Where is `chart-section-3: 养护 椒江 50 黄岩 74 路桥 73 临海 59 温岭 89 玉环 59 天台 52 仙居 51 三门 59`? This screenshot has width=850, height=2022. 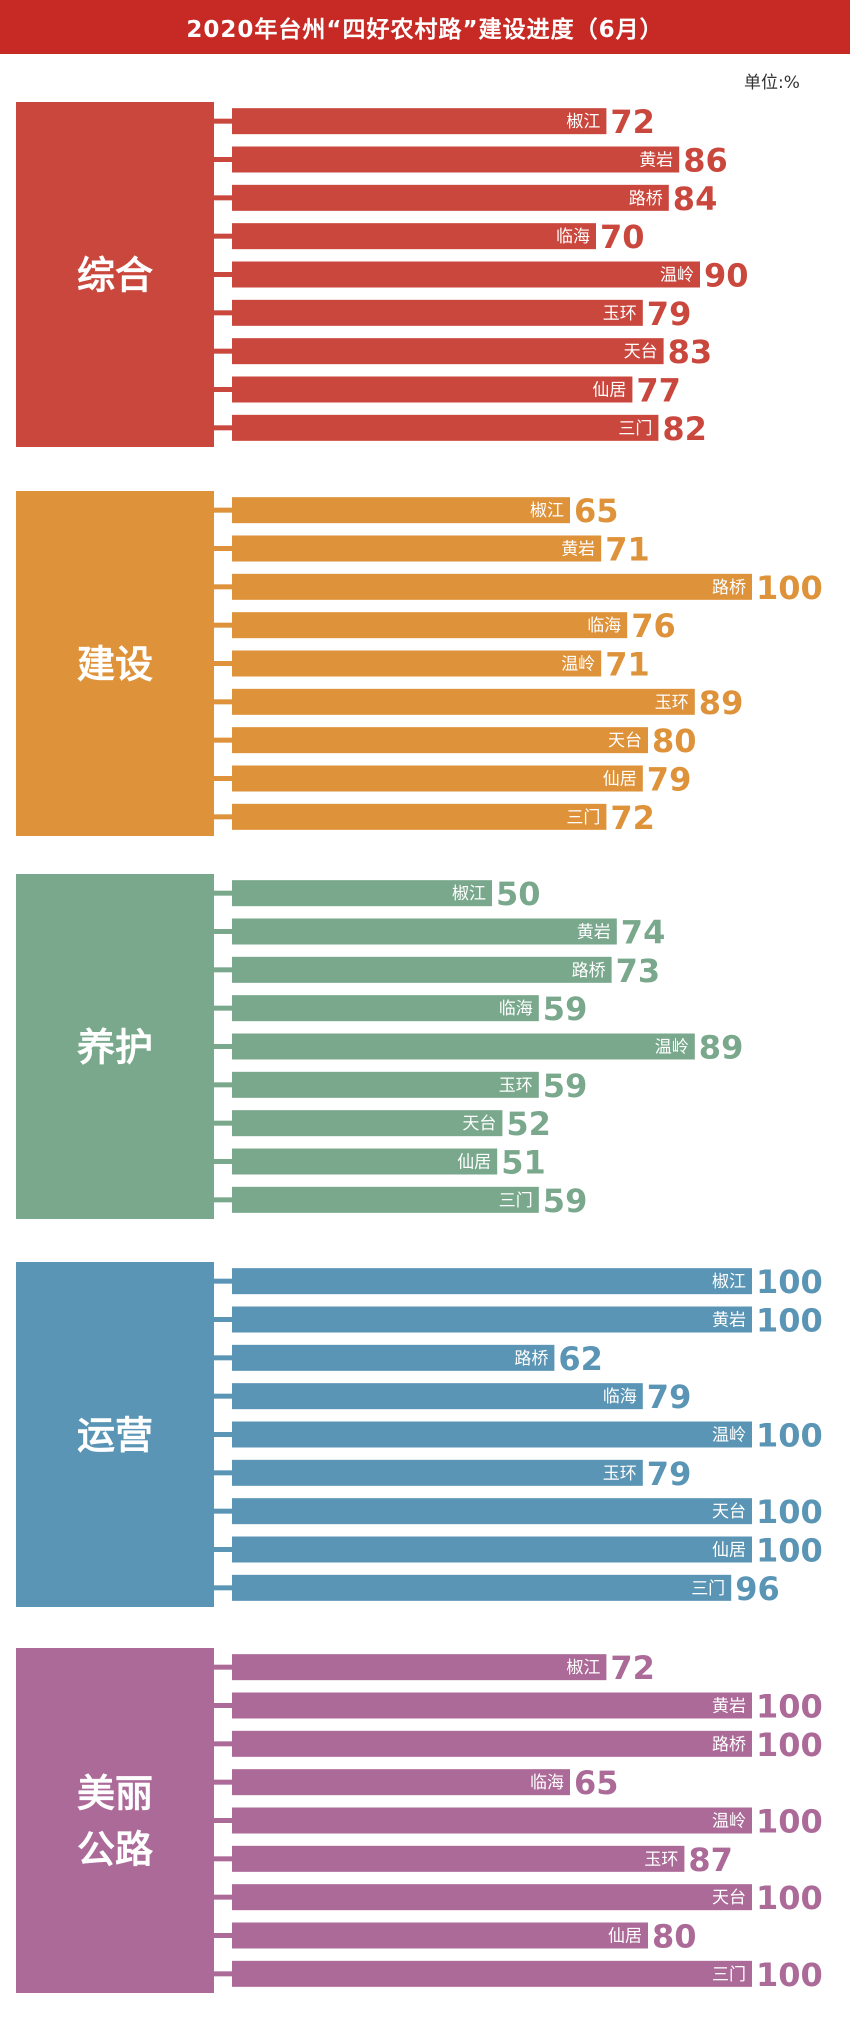 chart-section-3: 养护 椒江 50 黄岩 74 路桥 73 临海 59 温岭 89 玉环 59 天台 52 仙居 51 三门 59 is located at coordinates (380, 1047).